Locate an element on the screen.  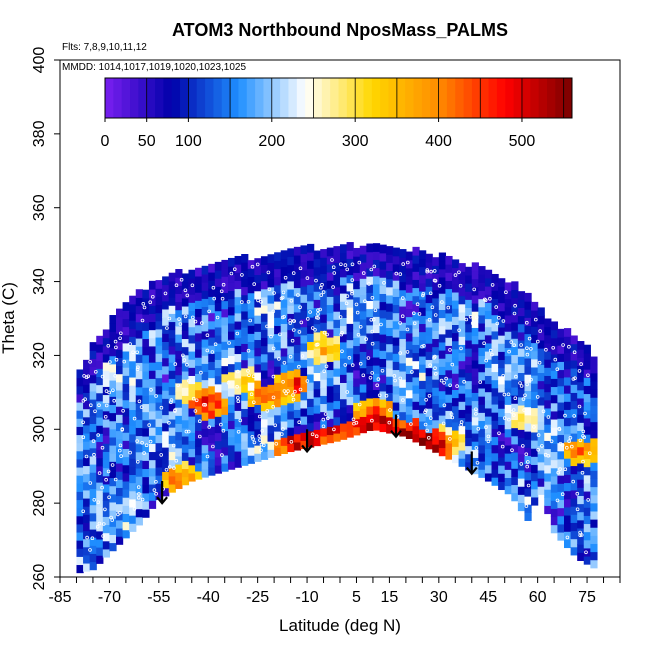
x-axis-tick-label: -40 is located at coordinates (208, 597).